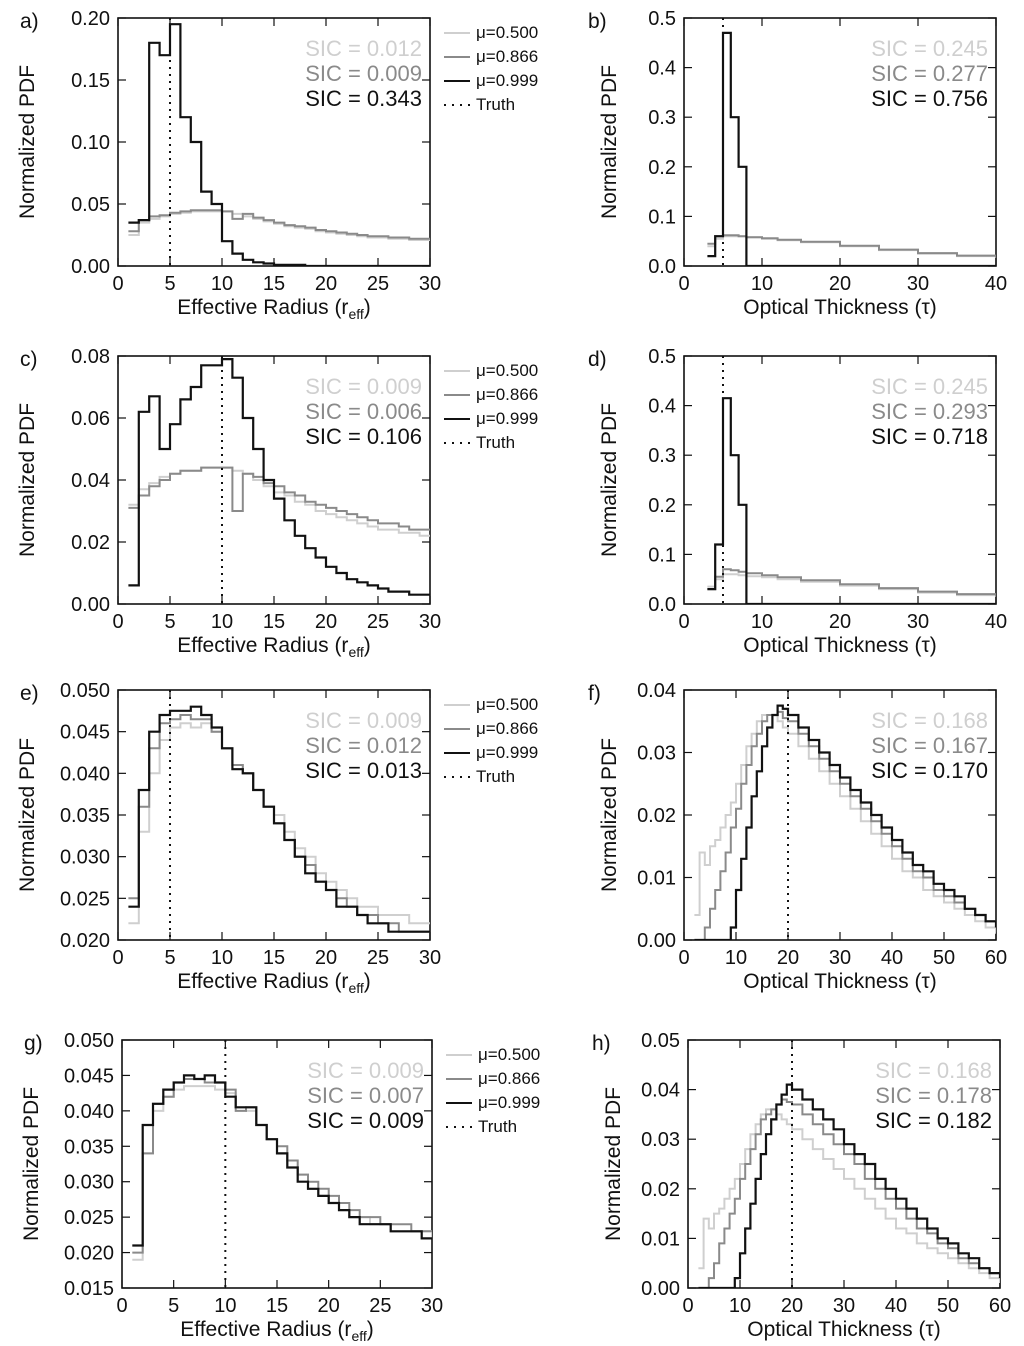 This screenshot has width=1024, height=1346. Describe the element at coordinates (594, 693) in the screenshot. I see `panel-label: f)` at that location.